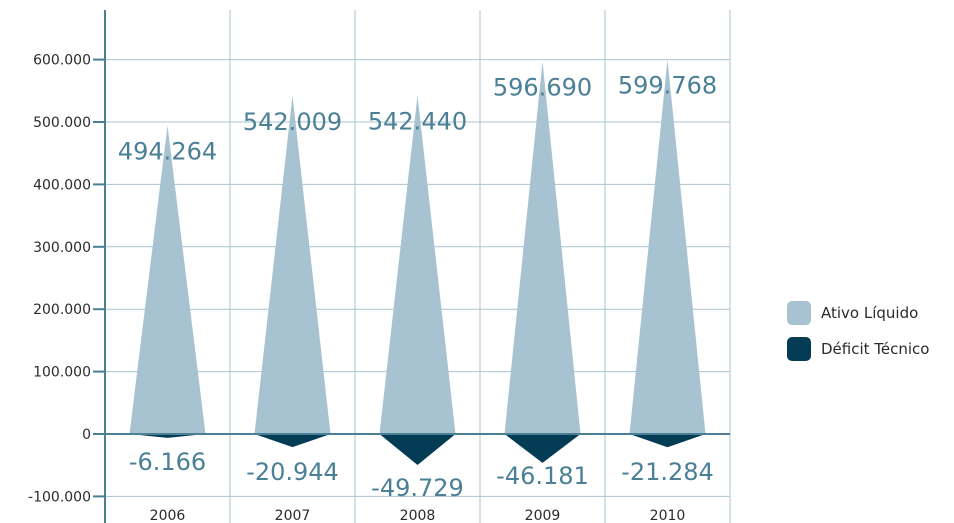 The height and width of the screenshot is (523, 954). Describe the element at coordinates (417, 122) in the screenshot. I see `data-label-ativo-liquido: 542.440` at that location.